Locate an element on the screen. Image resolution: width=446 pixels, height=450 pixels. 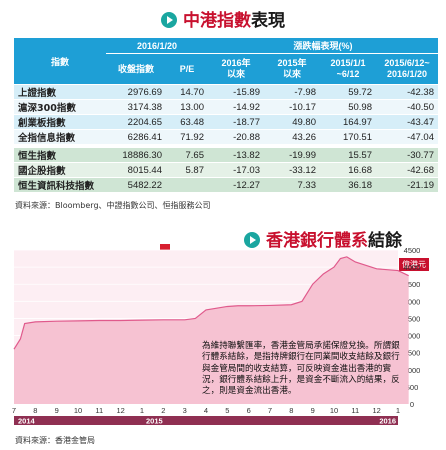
y-tick-label: 1500 is located at coordinates (412, 353).